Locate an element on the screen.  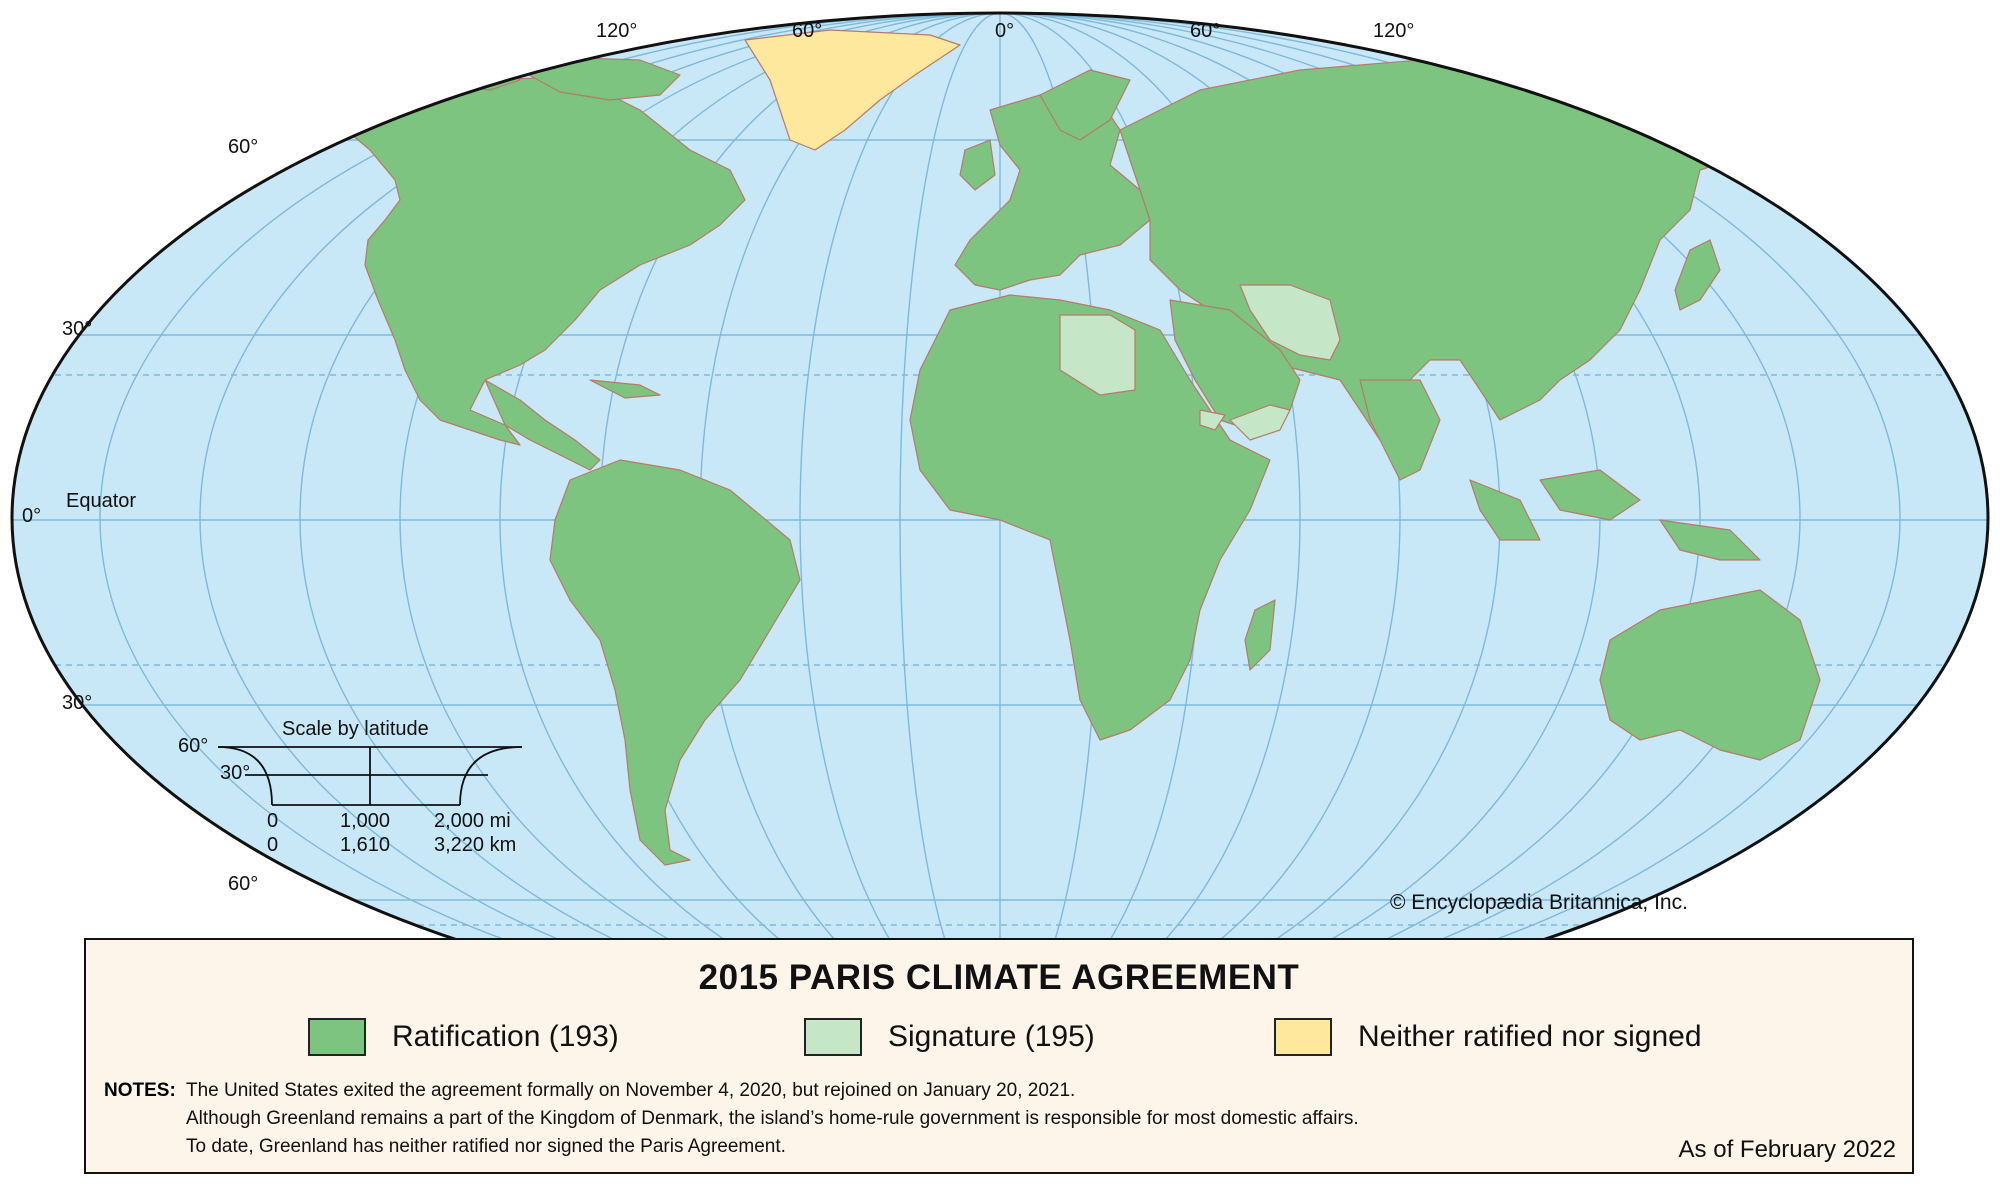
lon-label-w60: 60° is located at coordinates (807, 31).